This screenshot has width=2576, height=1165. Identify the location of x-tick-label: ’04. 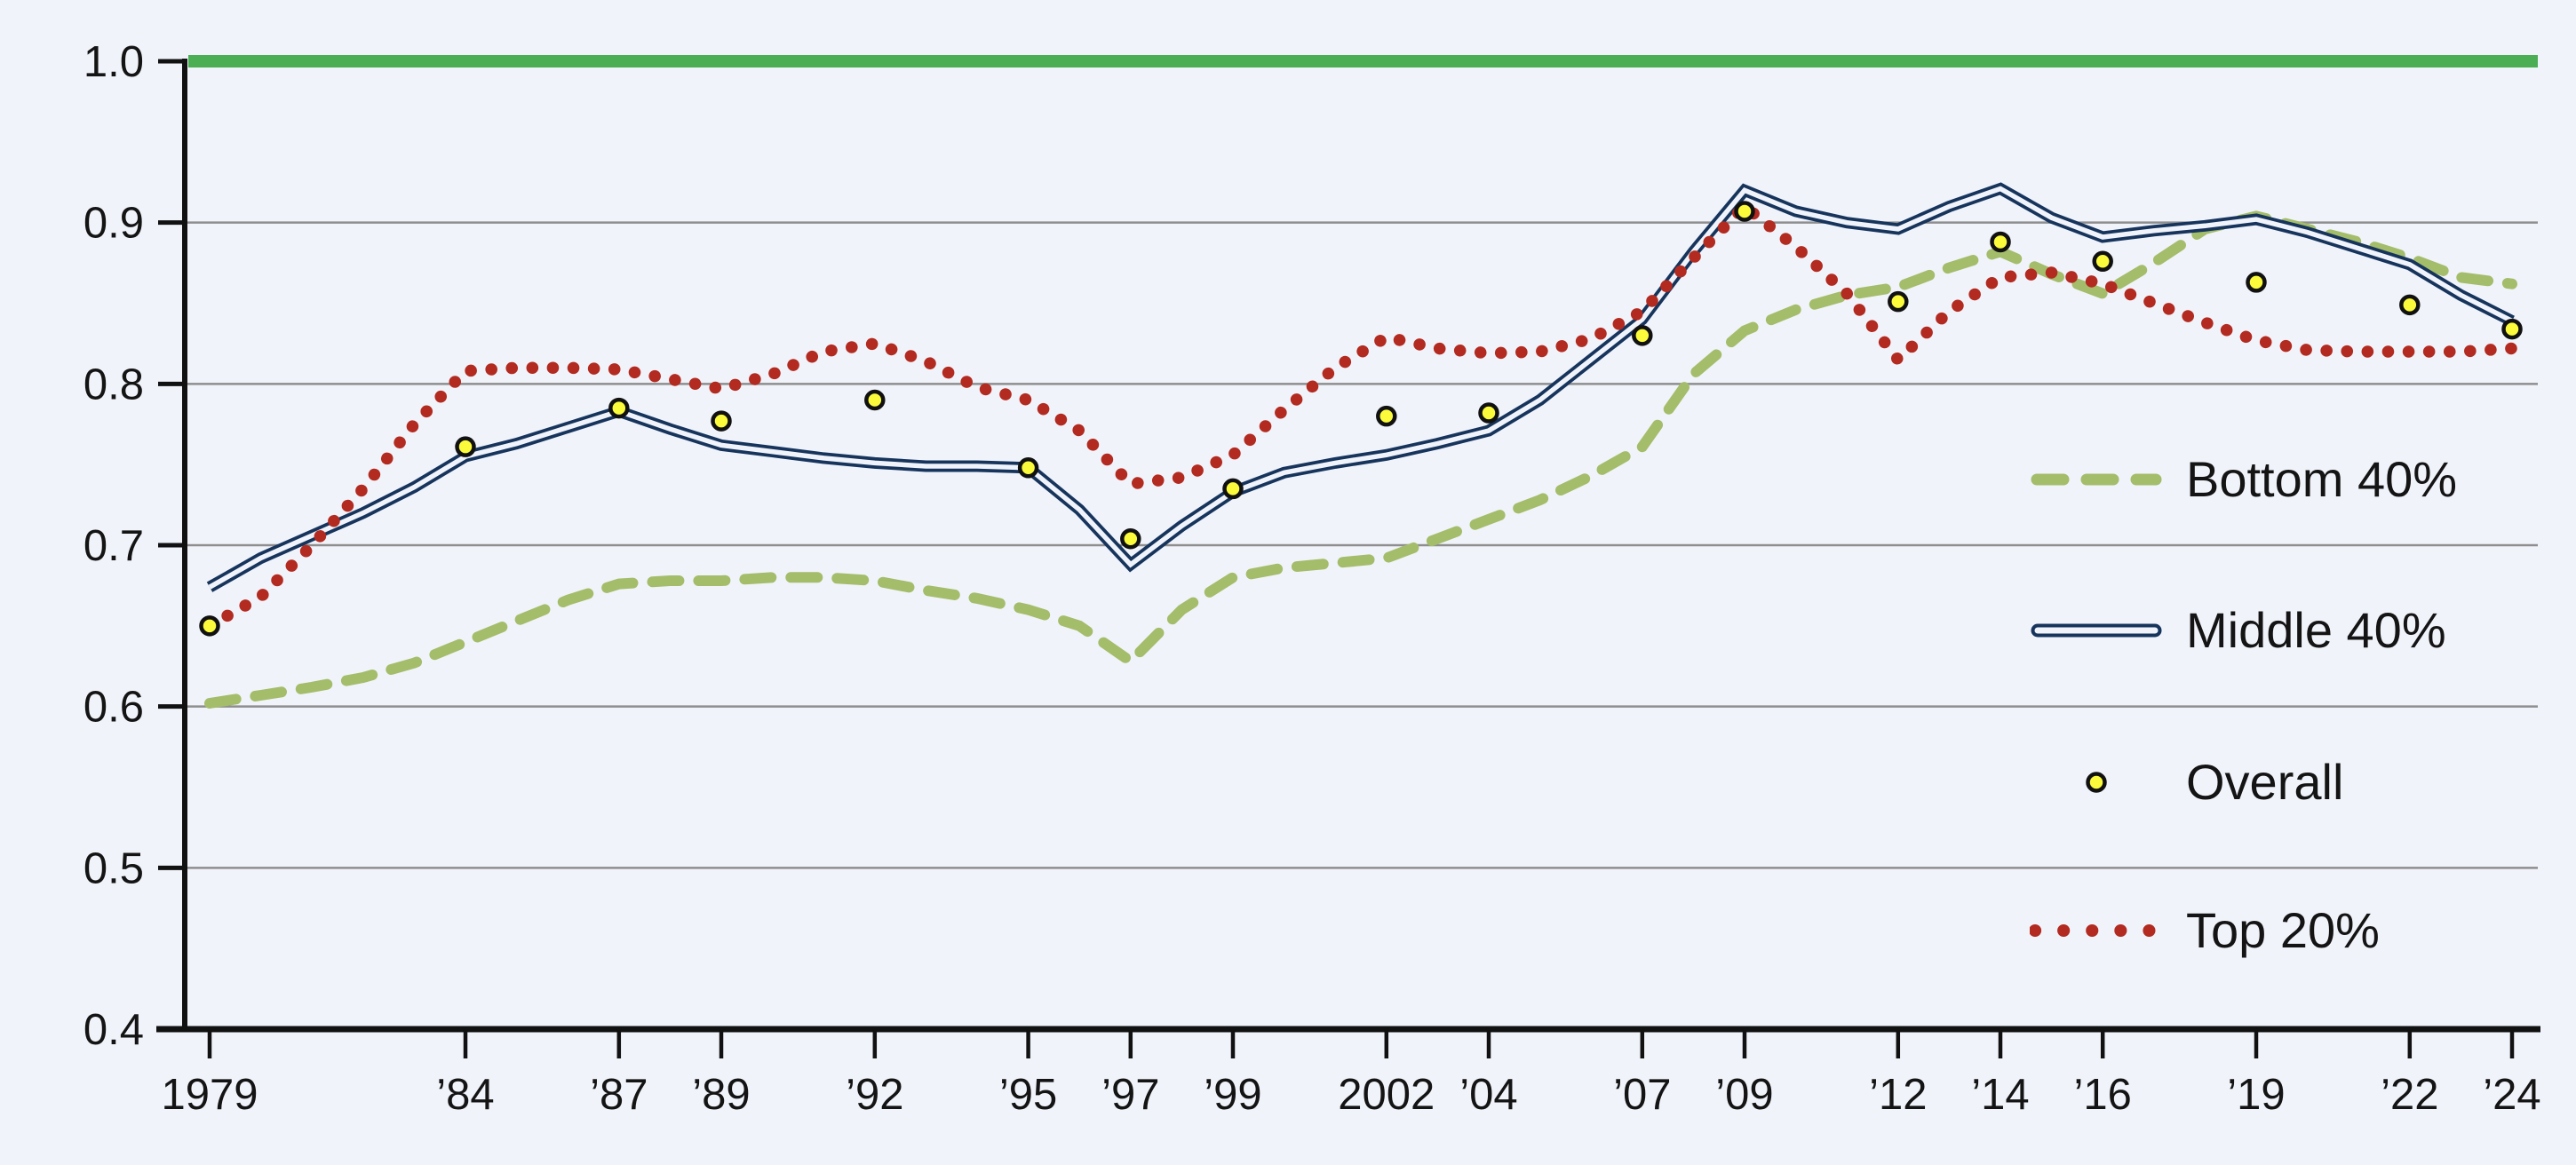
(1488, 1095).